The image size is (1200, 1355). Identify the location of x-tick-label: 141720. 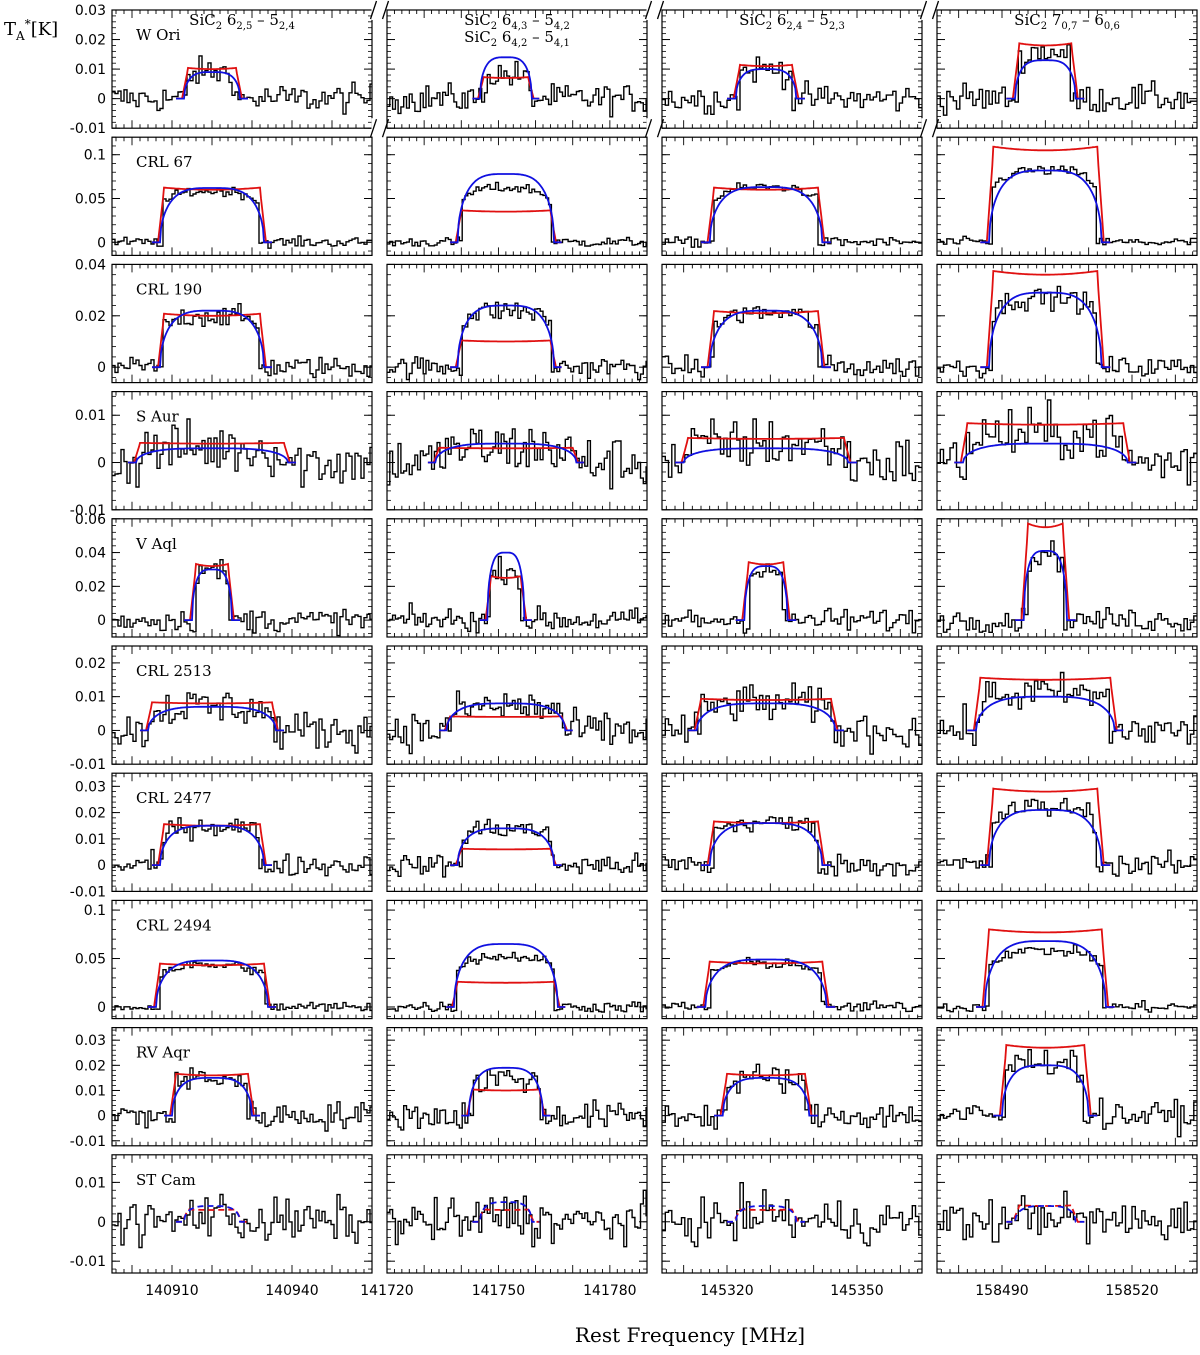
(386, 1291).